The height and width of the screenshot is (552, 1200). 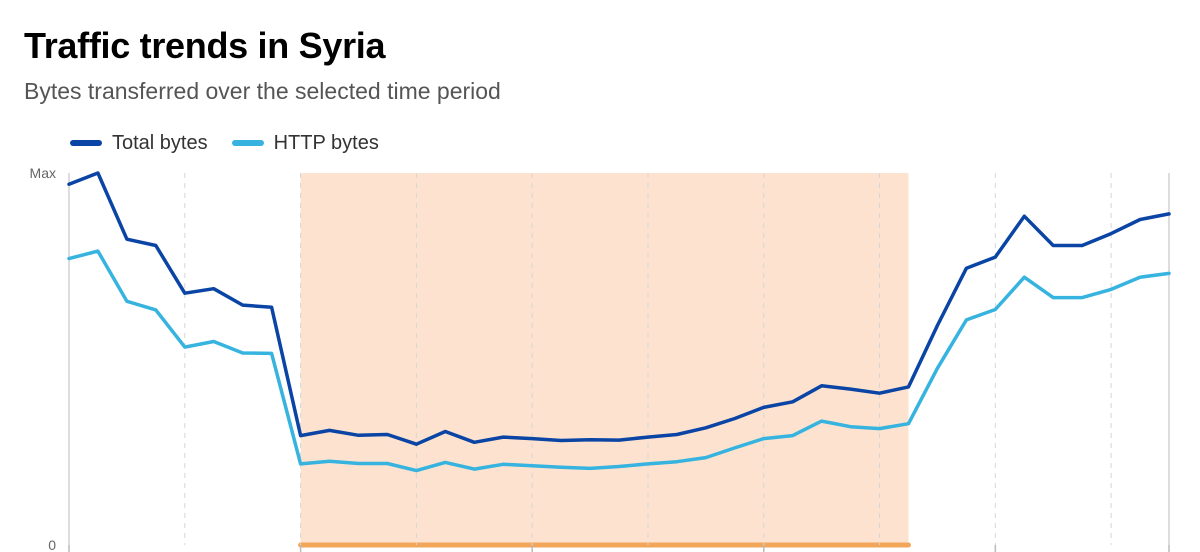 I want to click on y-tick-label-max: Max, so click(x=43, y=173).